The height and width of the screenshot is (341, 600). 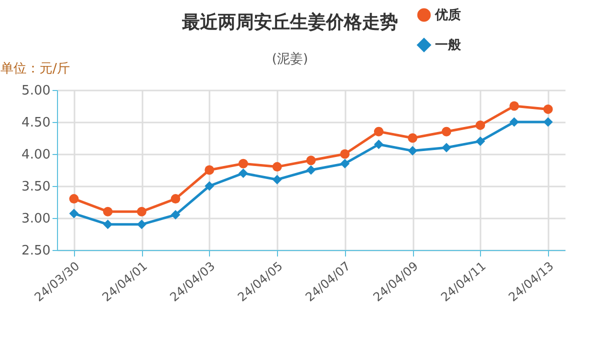 What do you see at coordinates (36, 155) in the screenshot?
I see `y-tick-label: 4.00` at bounding box center [36, 155].